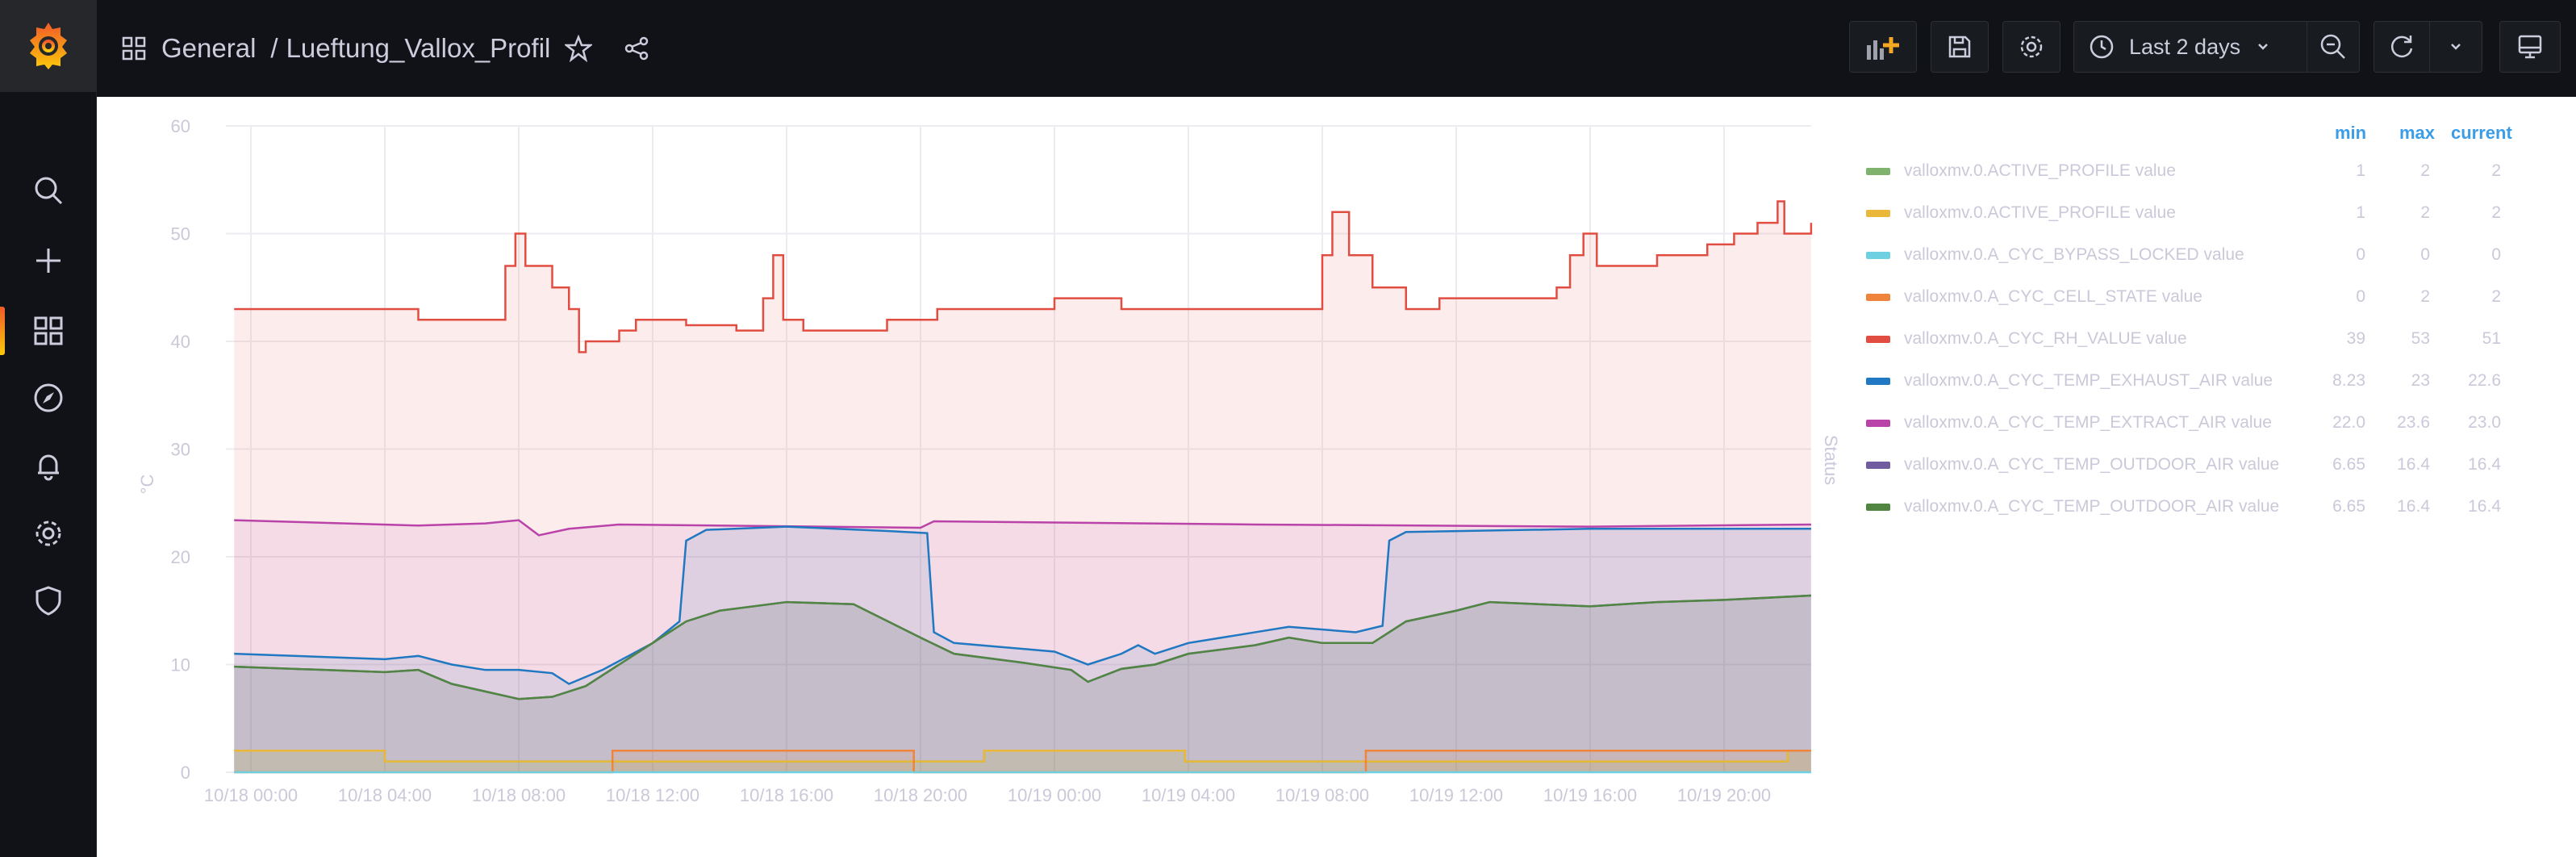 Image resolution: width=2576 pixels, height=857 pixels. I want to click on y-axis-label: °C, so click(147, 484).